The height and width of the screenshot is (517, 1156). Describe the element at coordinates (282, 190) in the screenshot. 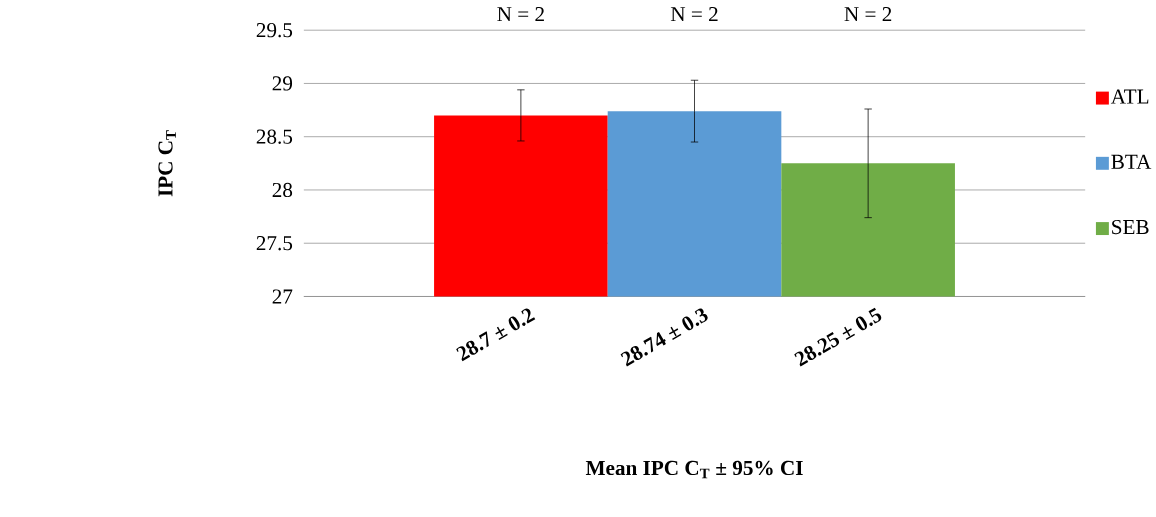

I see `y-tick-label: 28` at that location.